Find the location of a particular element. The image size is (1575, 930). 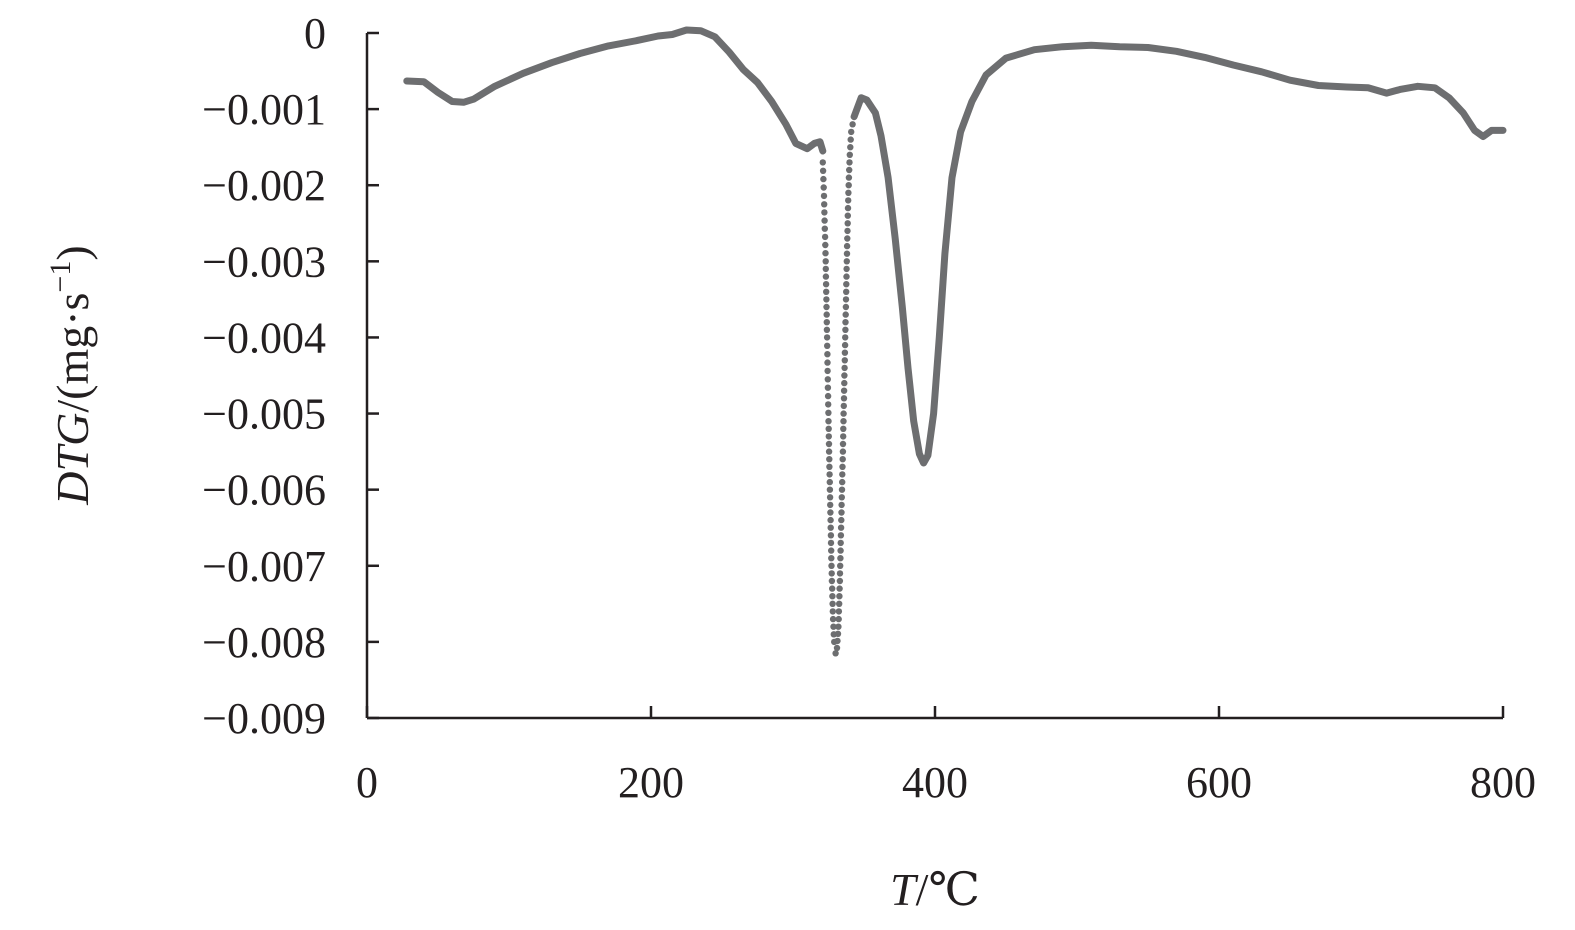

x-axis-title: T/℃ is located at coordinates (935, 889).